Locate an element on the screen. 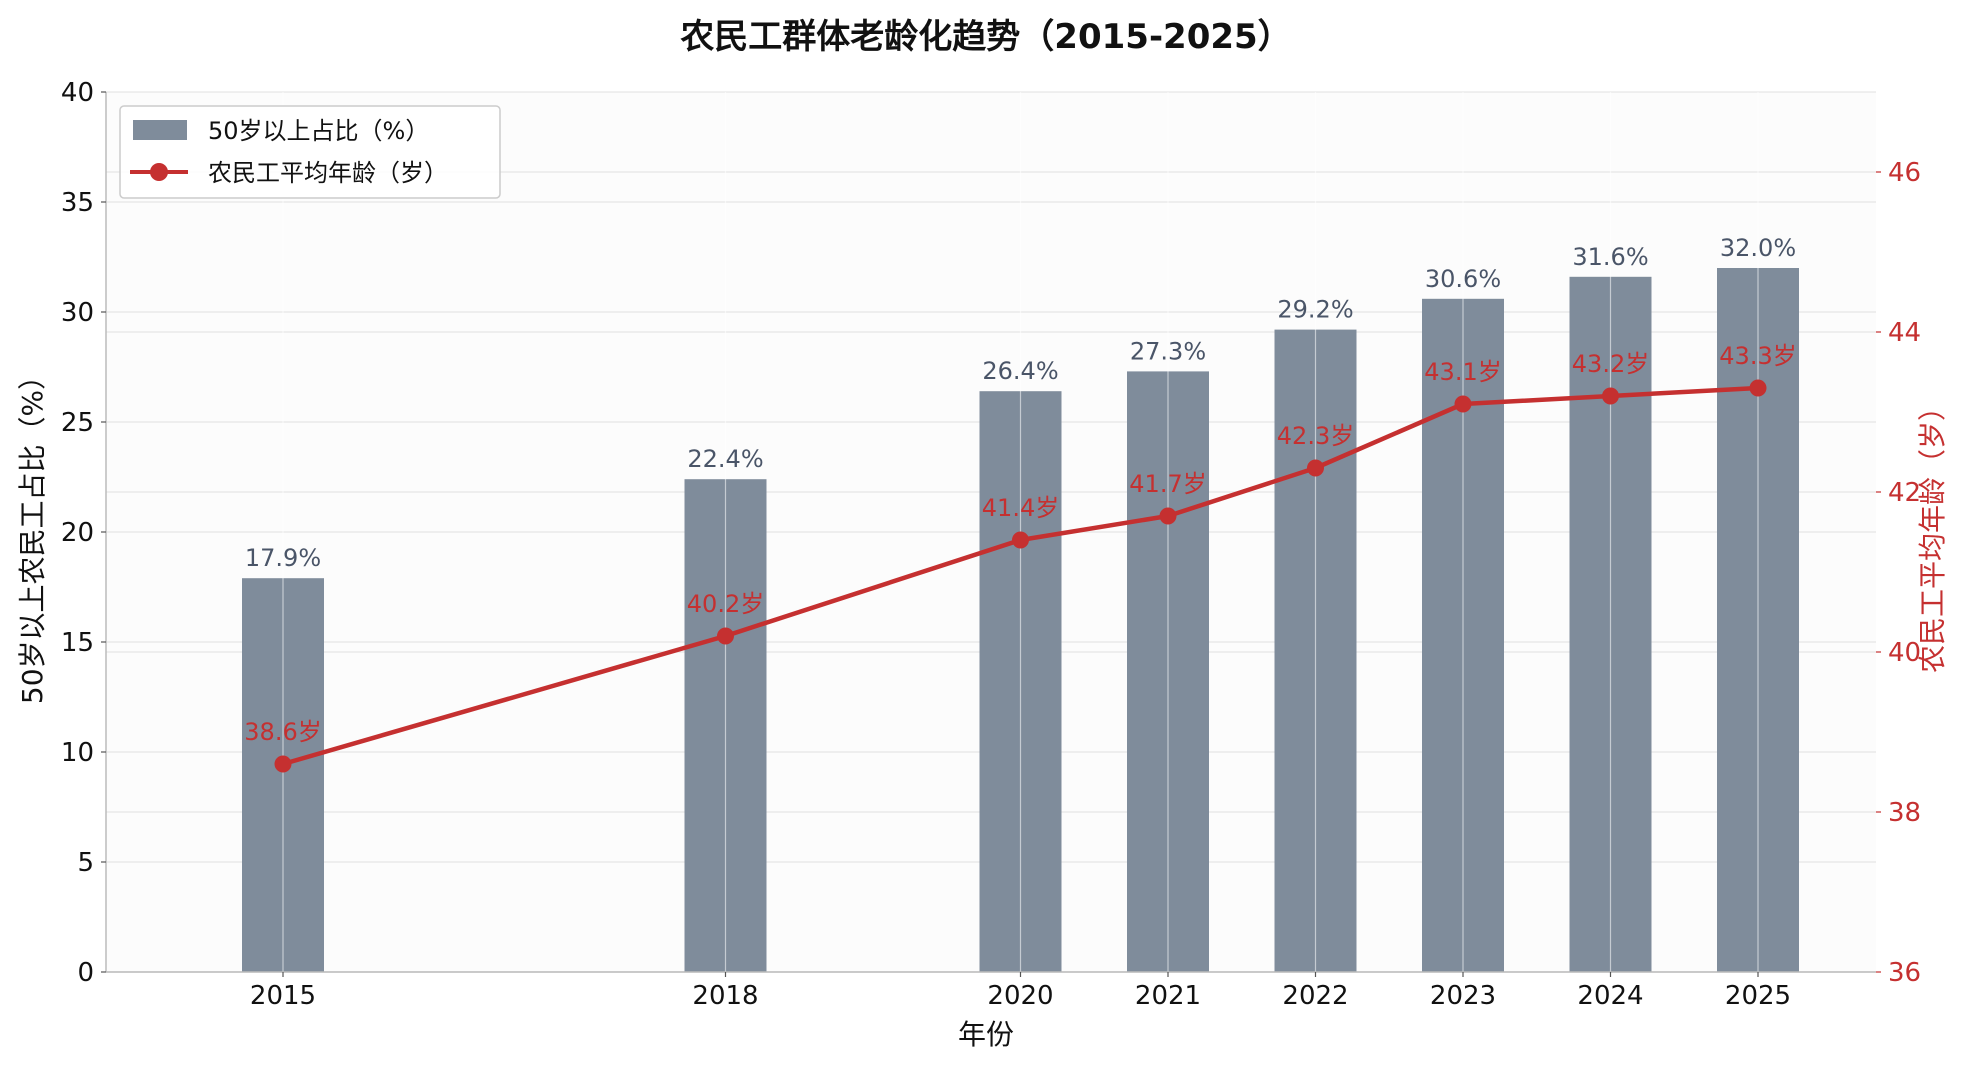  line-value-label: 40.2岁 is located at coordinates (725, 604).